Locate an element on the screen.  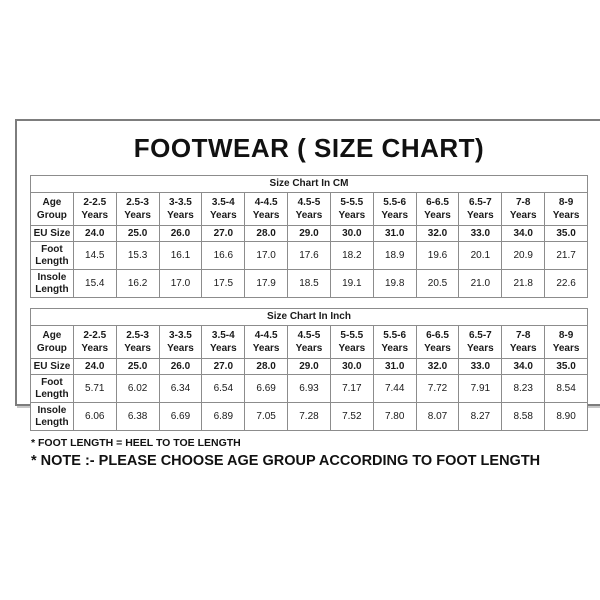
value-cell: 15.4 is located at coordinates (94, 283).